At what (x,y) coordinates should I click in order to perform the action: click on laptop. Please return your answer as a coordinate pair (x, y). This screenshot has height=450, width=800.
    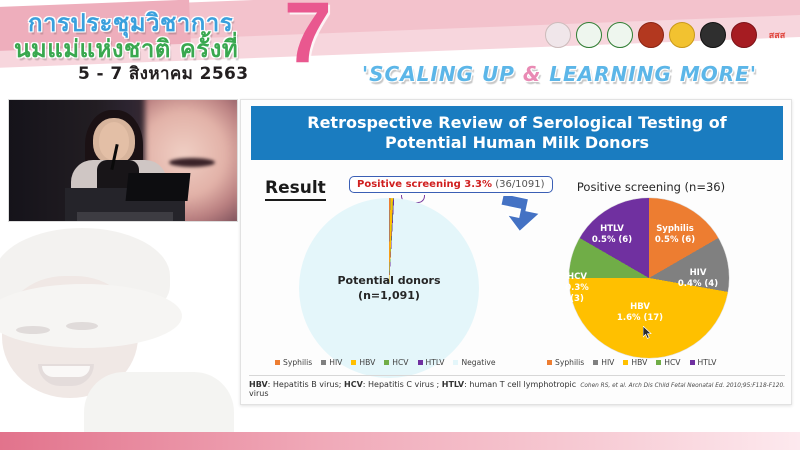
    Looking at the image, I should click on (158, 187).